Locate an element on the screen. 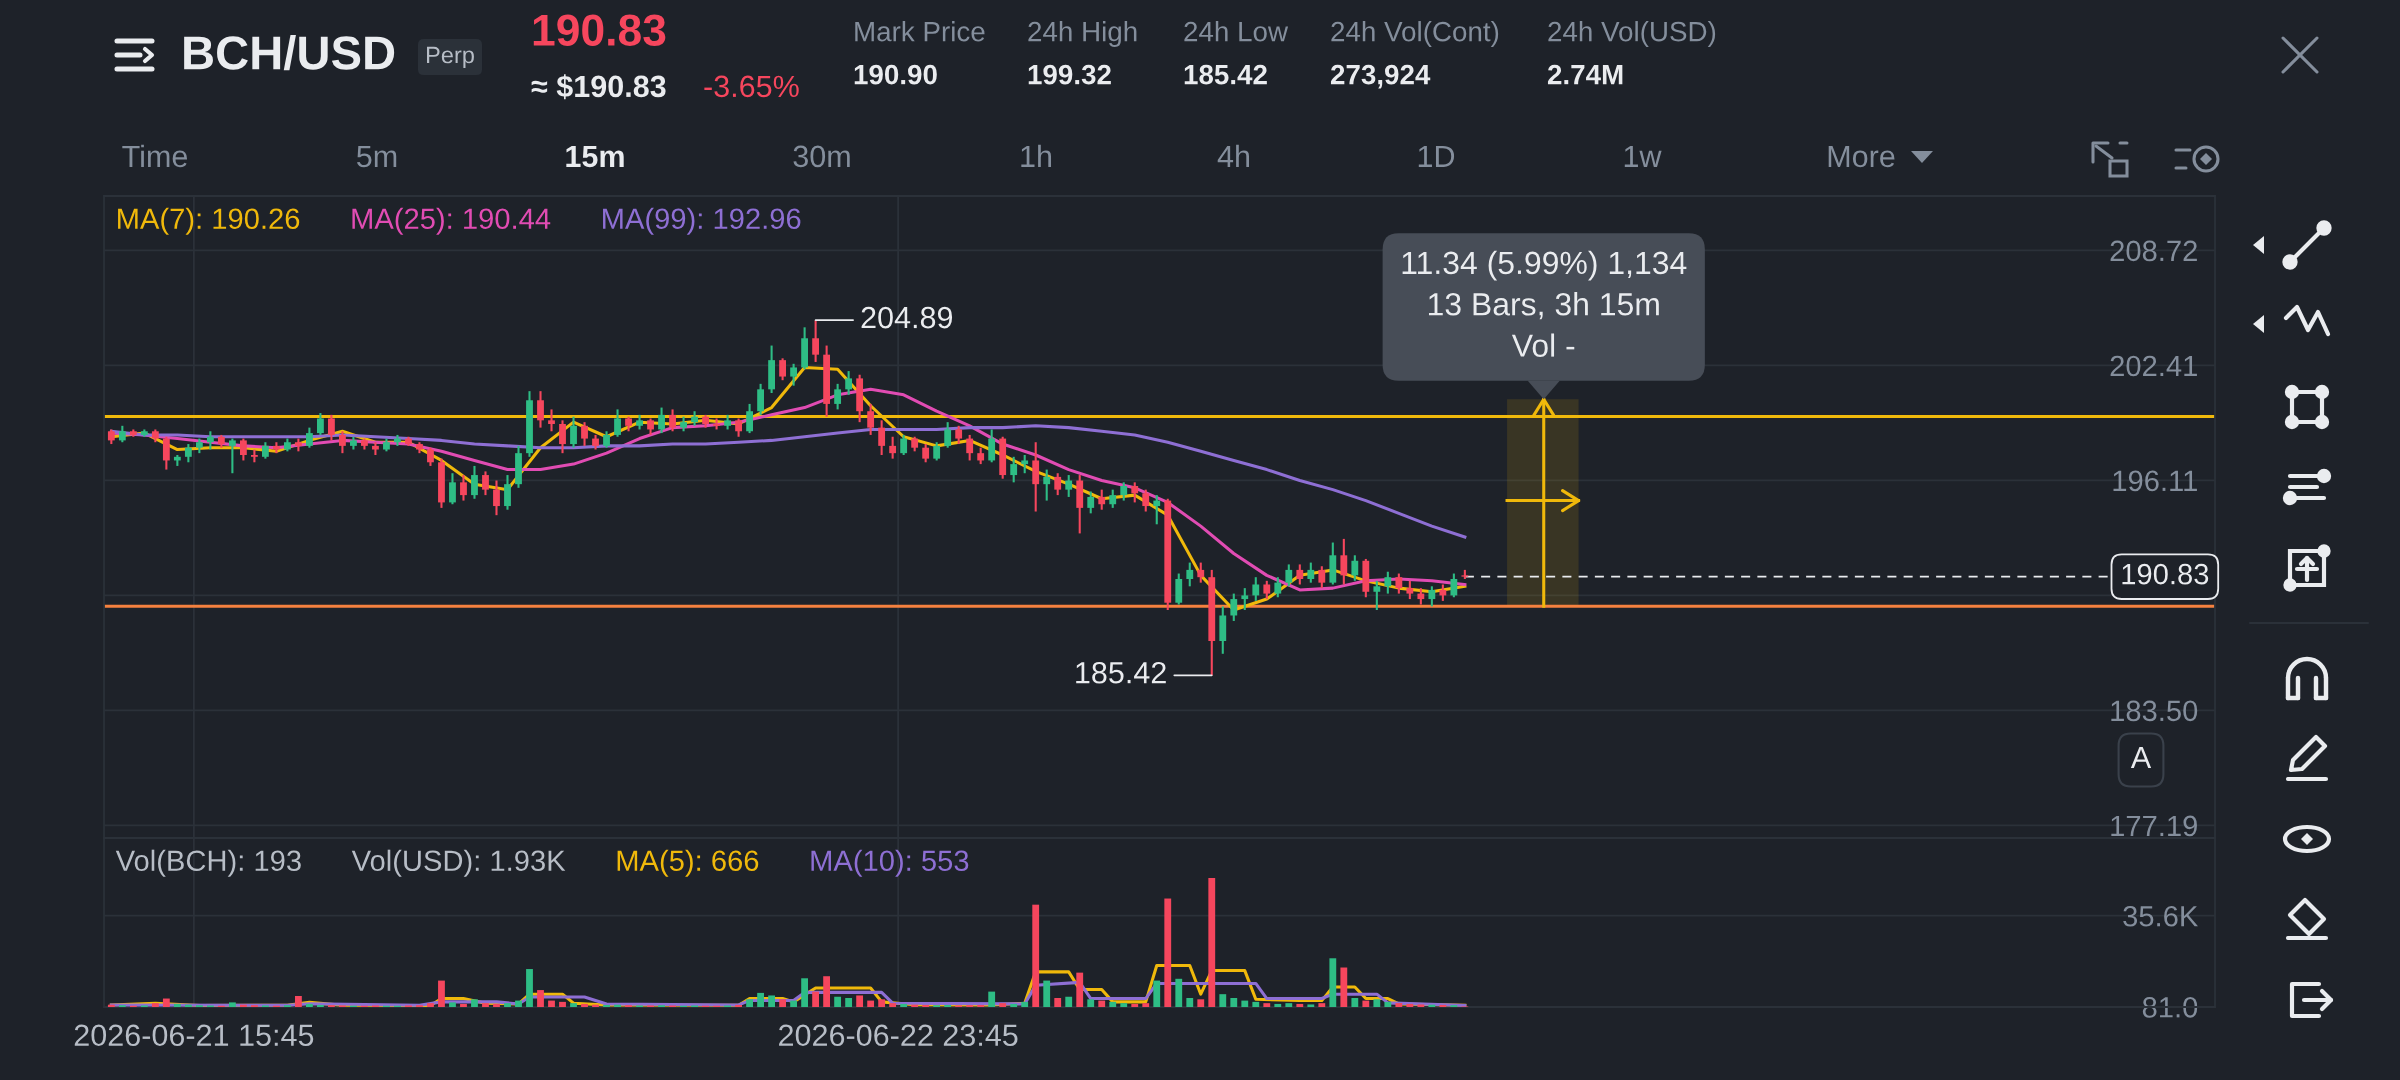 The image size is (2400, 1080). text: 1w is located at coordinates (1643, 156).